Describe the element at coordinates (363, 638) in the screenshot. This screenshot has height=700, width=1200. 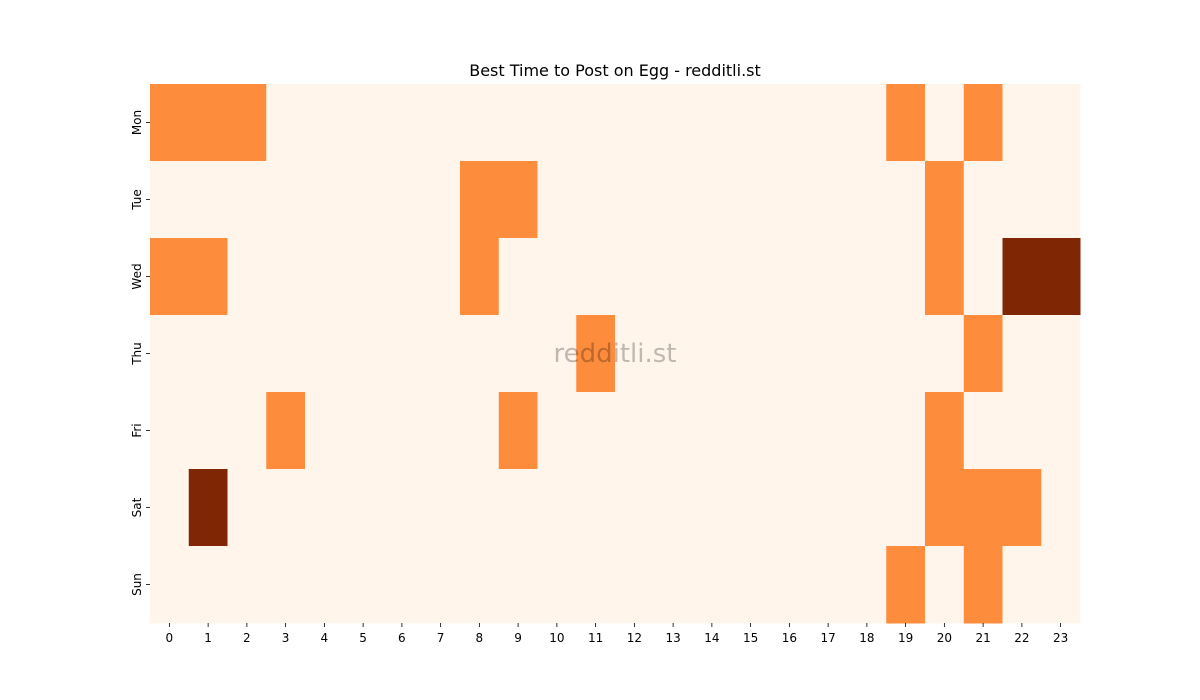
I see `x-tick-label-5: 5` at that location.